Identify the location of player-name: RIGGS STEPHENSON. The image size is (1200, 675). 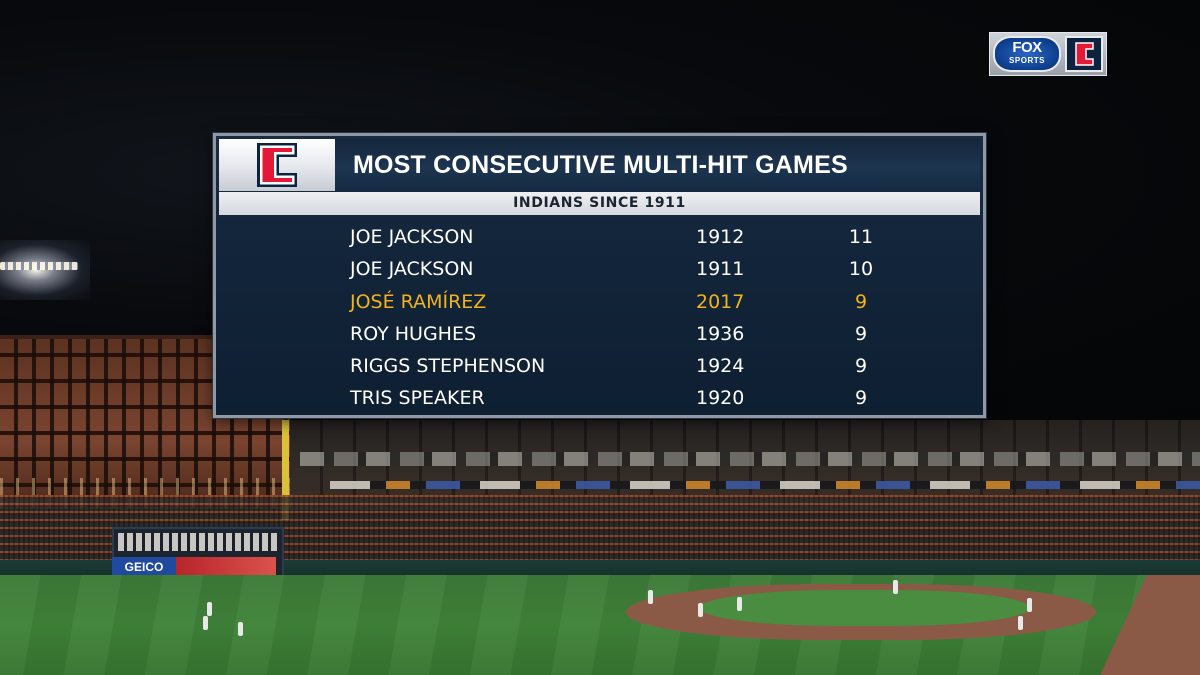
(448, 366).